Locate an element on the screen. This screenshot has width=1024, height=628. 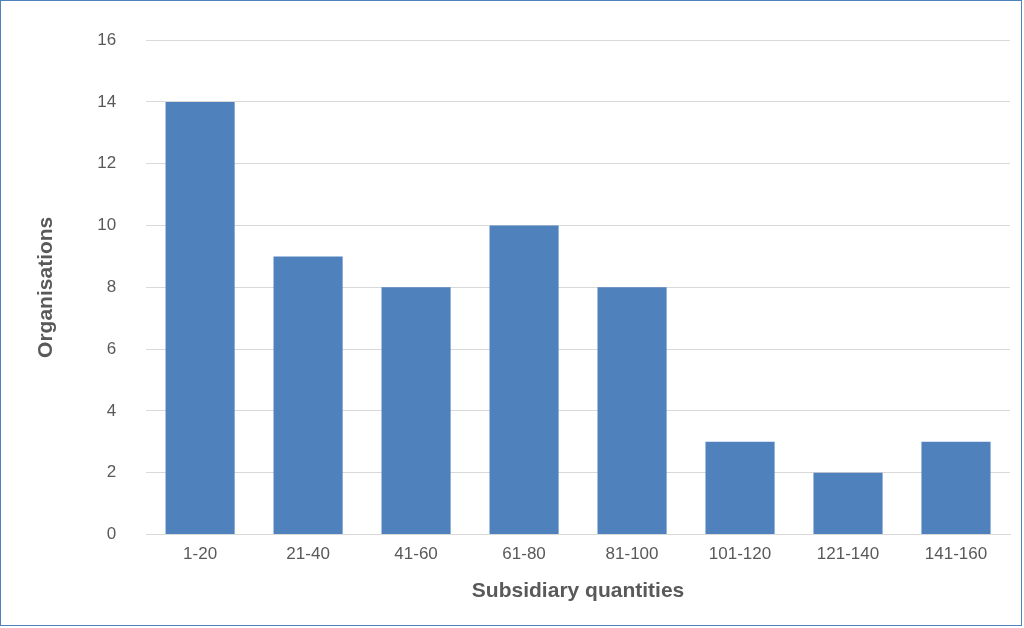
x-tick-label: 141-160 is located at coordinates (956, 554).